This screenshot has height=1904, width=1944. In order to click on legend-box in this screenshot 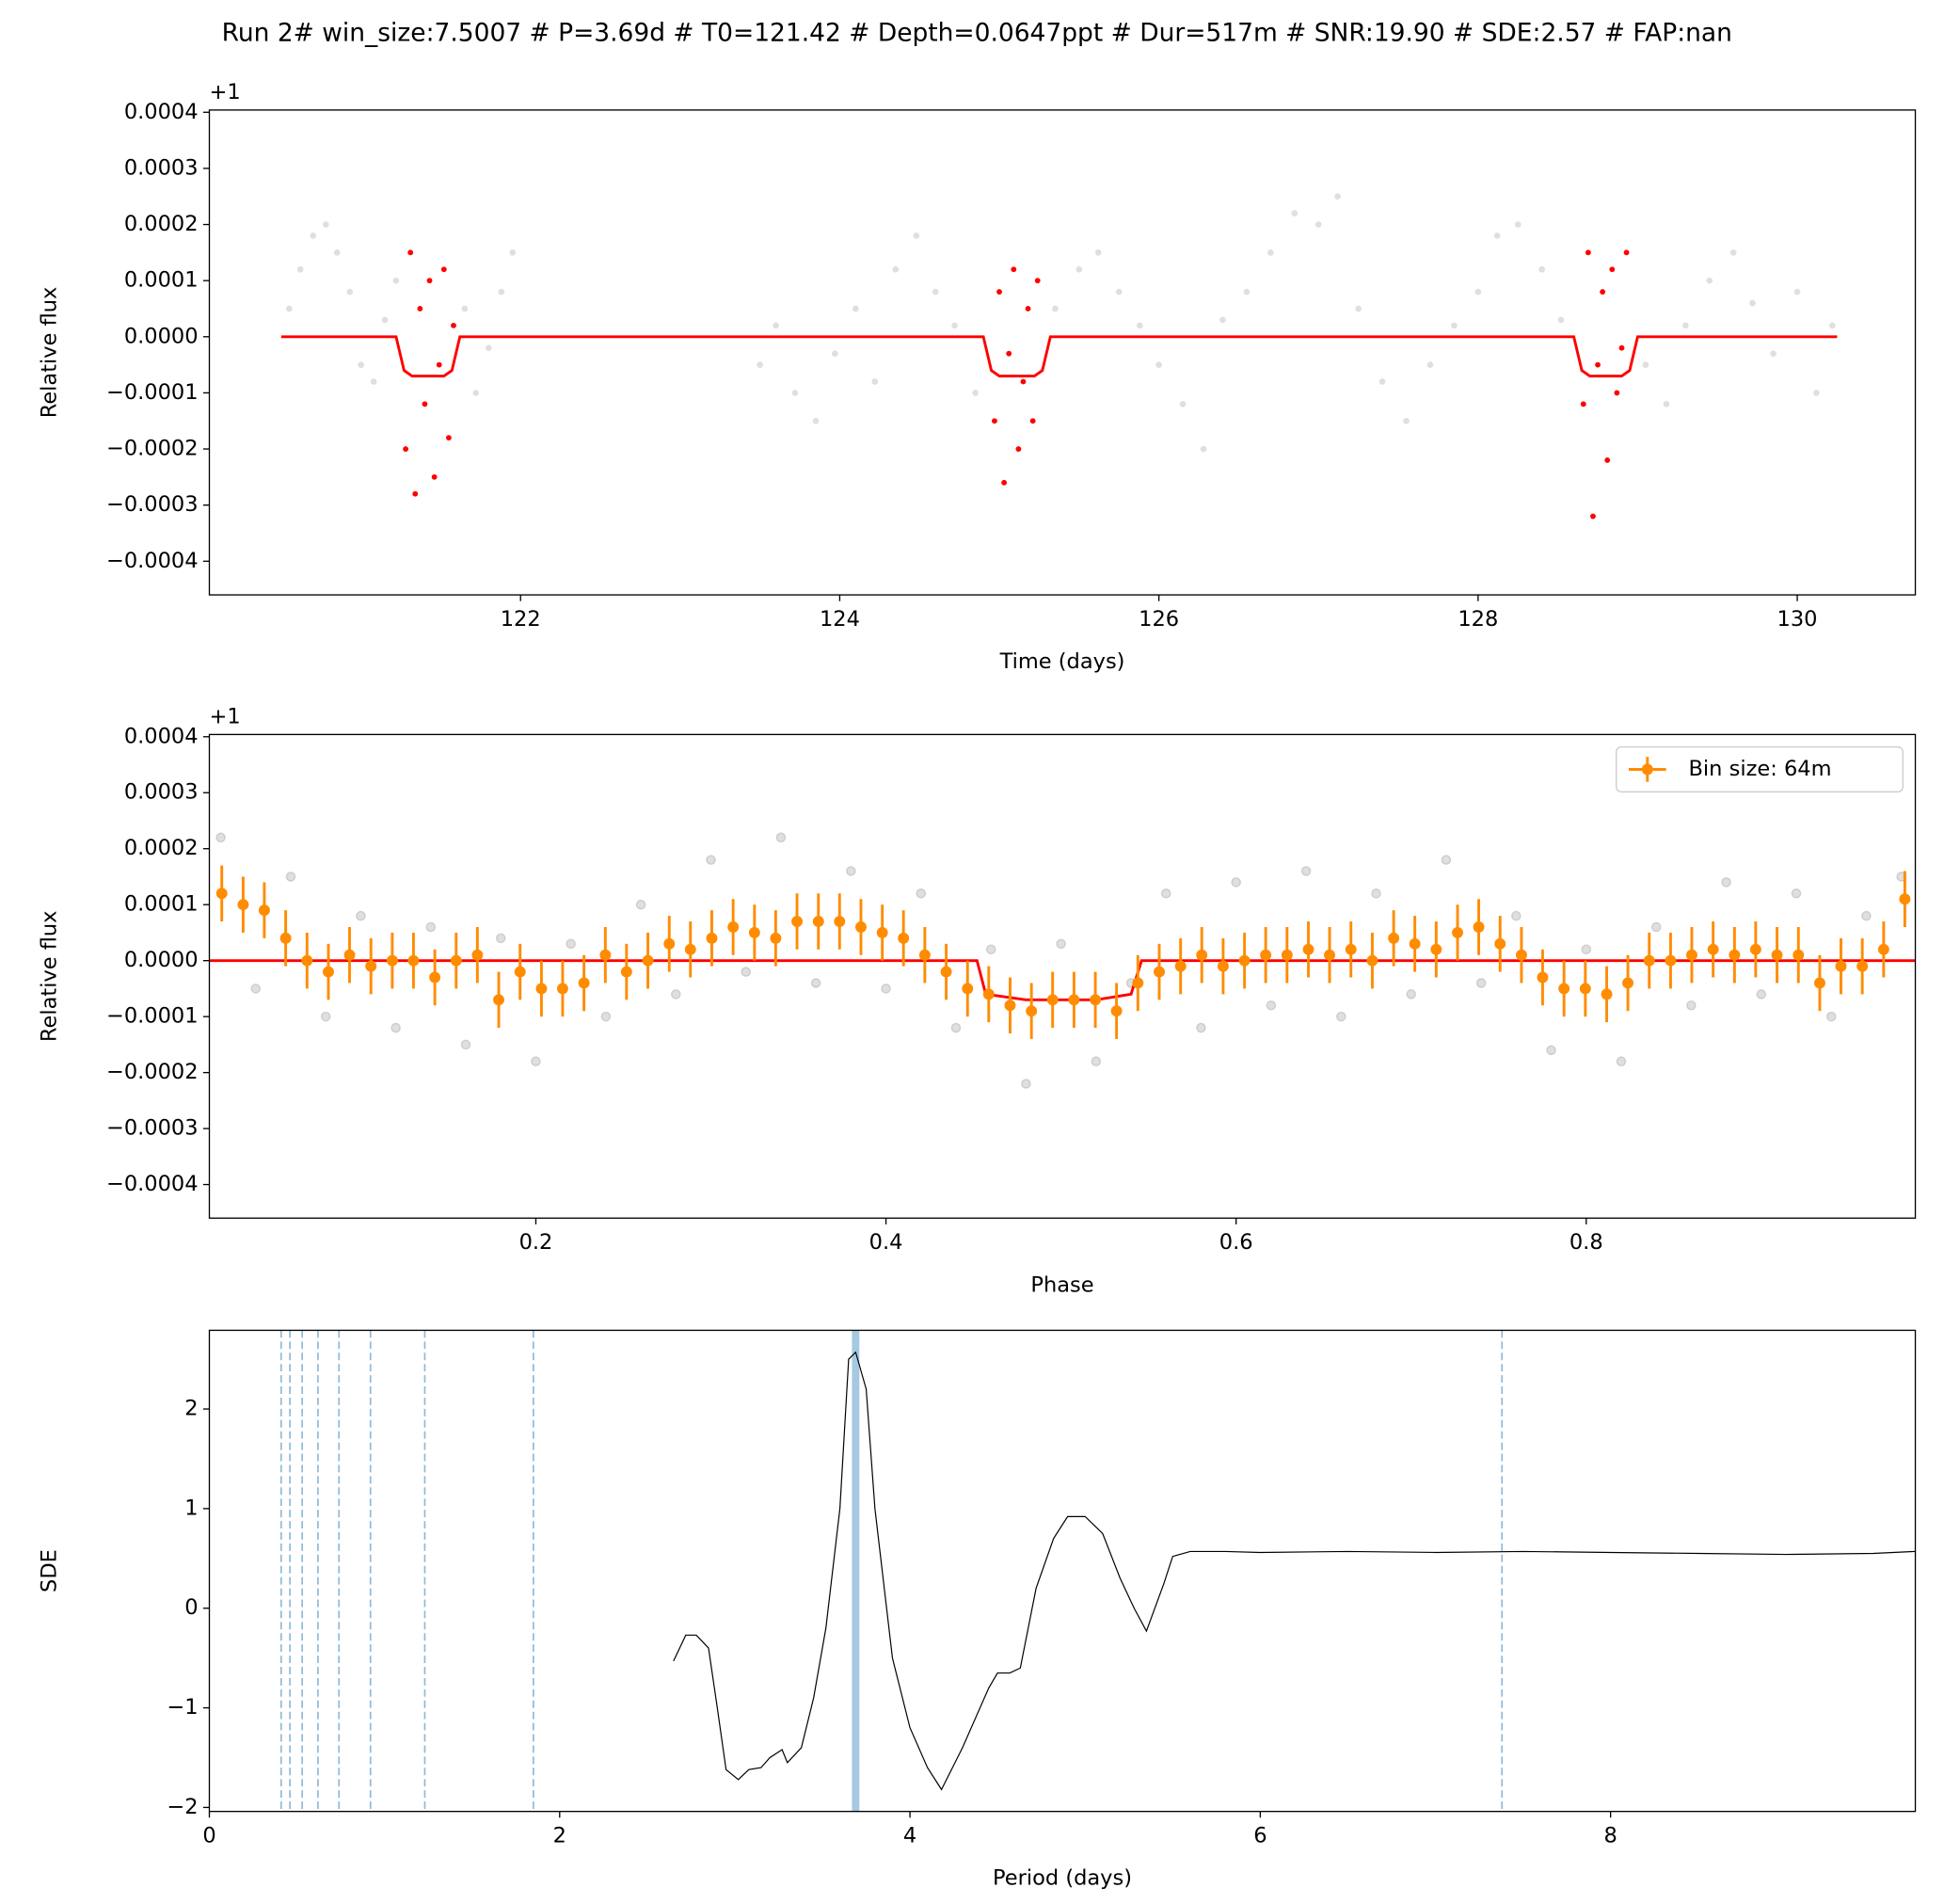, I will do `click(1760, 768)`.